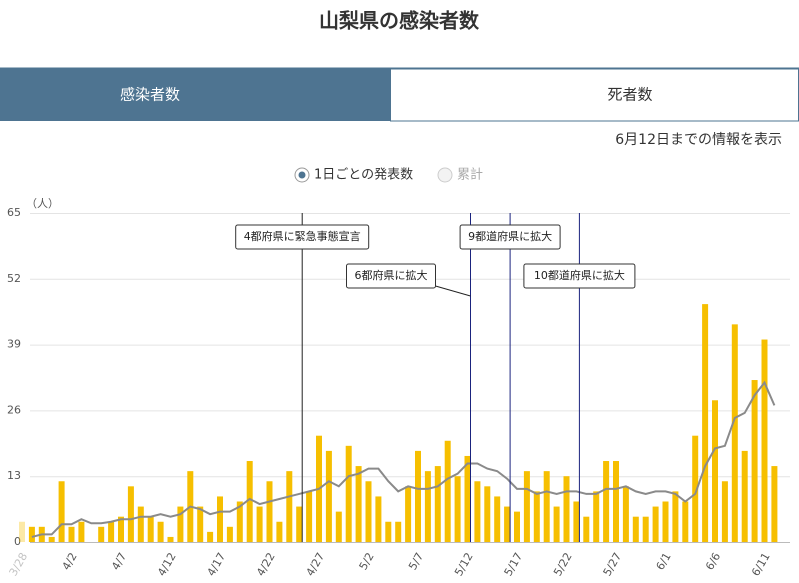  Describe the element at coordinates (563, 565) in the screenshot. I see `x-tick-label: 5/22` at that location.